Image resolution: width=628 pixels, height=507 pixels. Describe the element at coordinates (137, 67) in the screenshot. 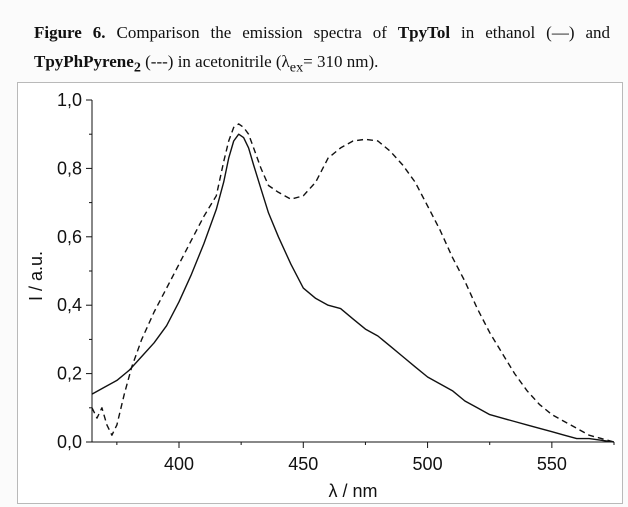

I see `compound-2-subscript: 2` at that location.